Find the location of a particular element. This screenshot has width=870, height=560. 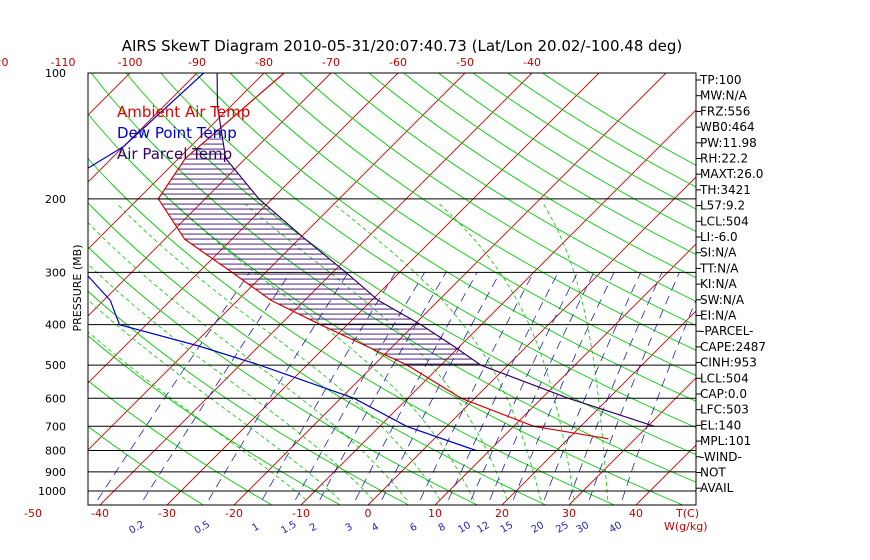

pressure-tick-label: 700 is located at coordinates (55, 426).